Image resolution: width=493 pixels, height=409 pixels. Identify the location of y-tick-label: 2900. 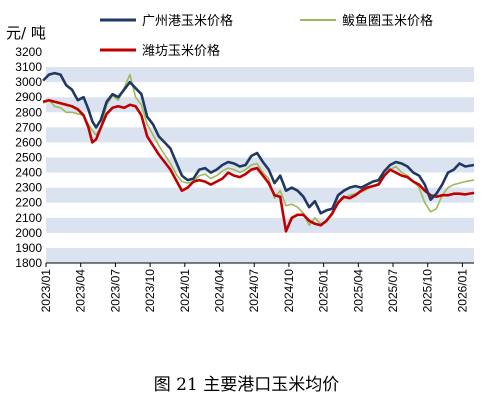
(28, 97).